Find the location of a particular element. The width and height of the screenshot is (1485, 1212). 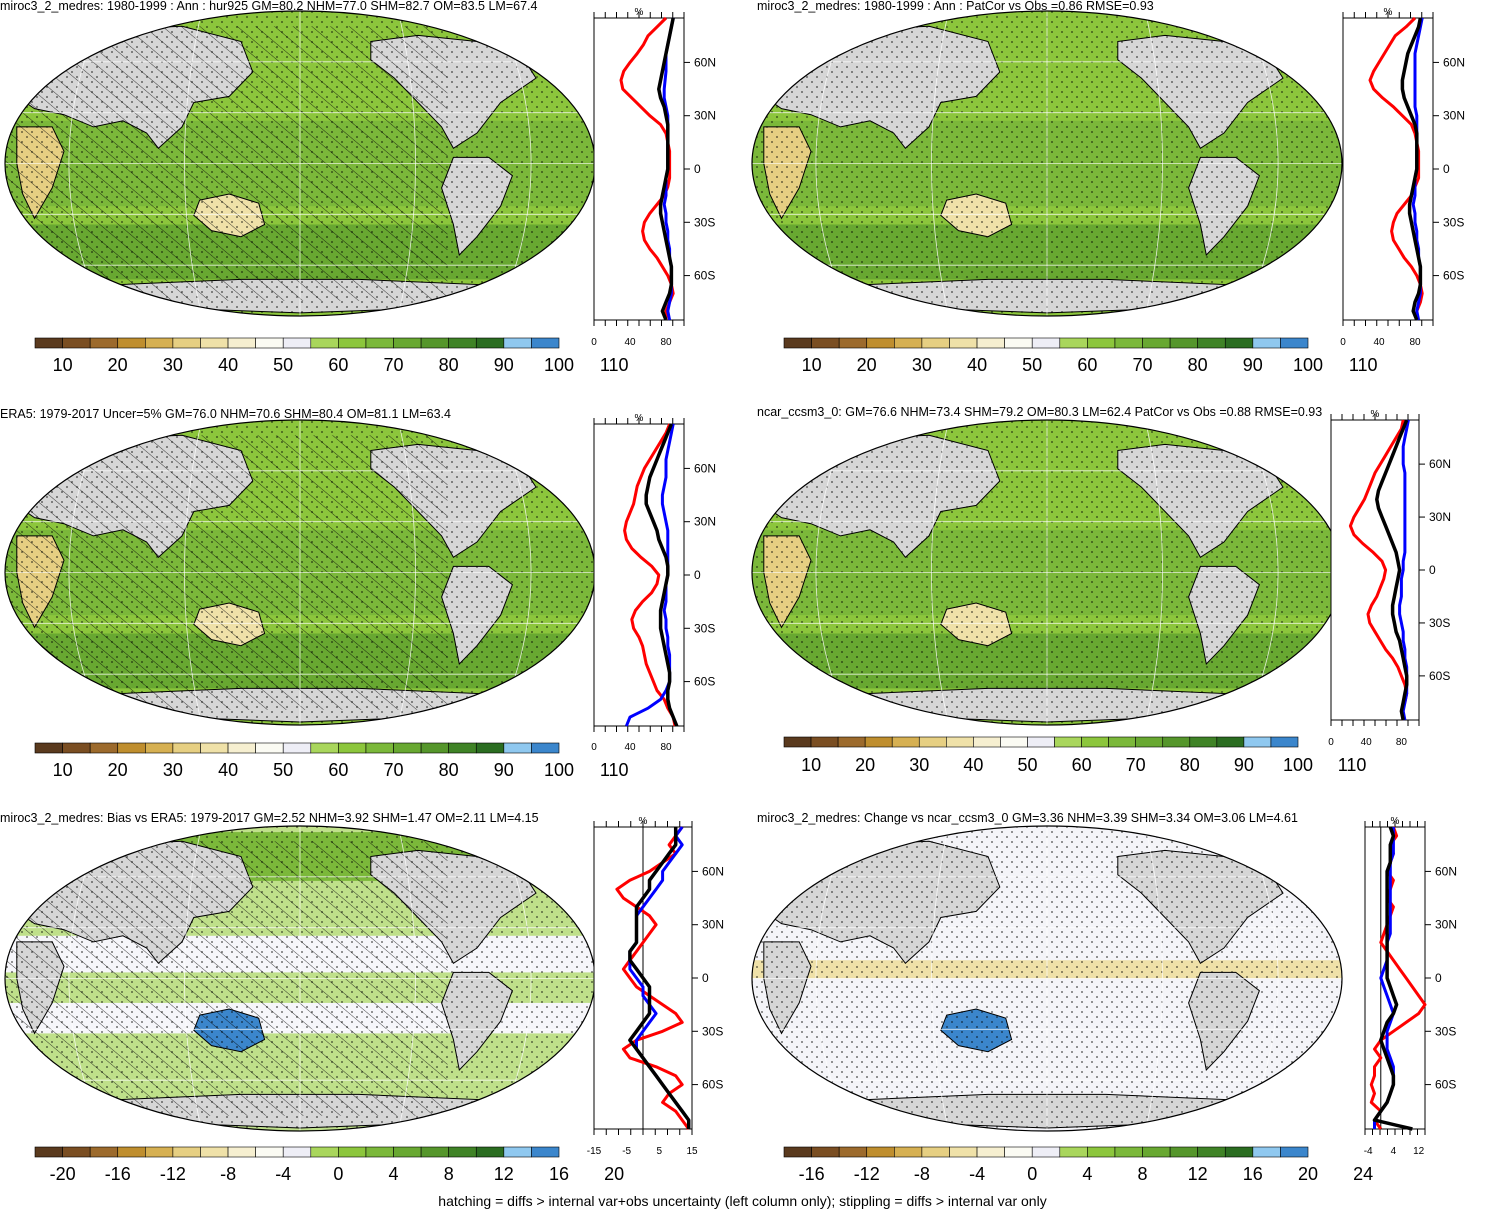

colorbar-label: 110 is located at coordinates (1352, 765).